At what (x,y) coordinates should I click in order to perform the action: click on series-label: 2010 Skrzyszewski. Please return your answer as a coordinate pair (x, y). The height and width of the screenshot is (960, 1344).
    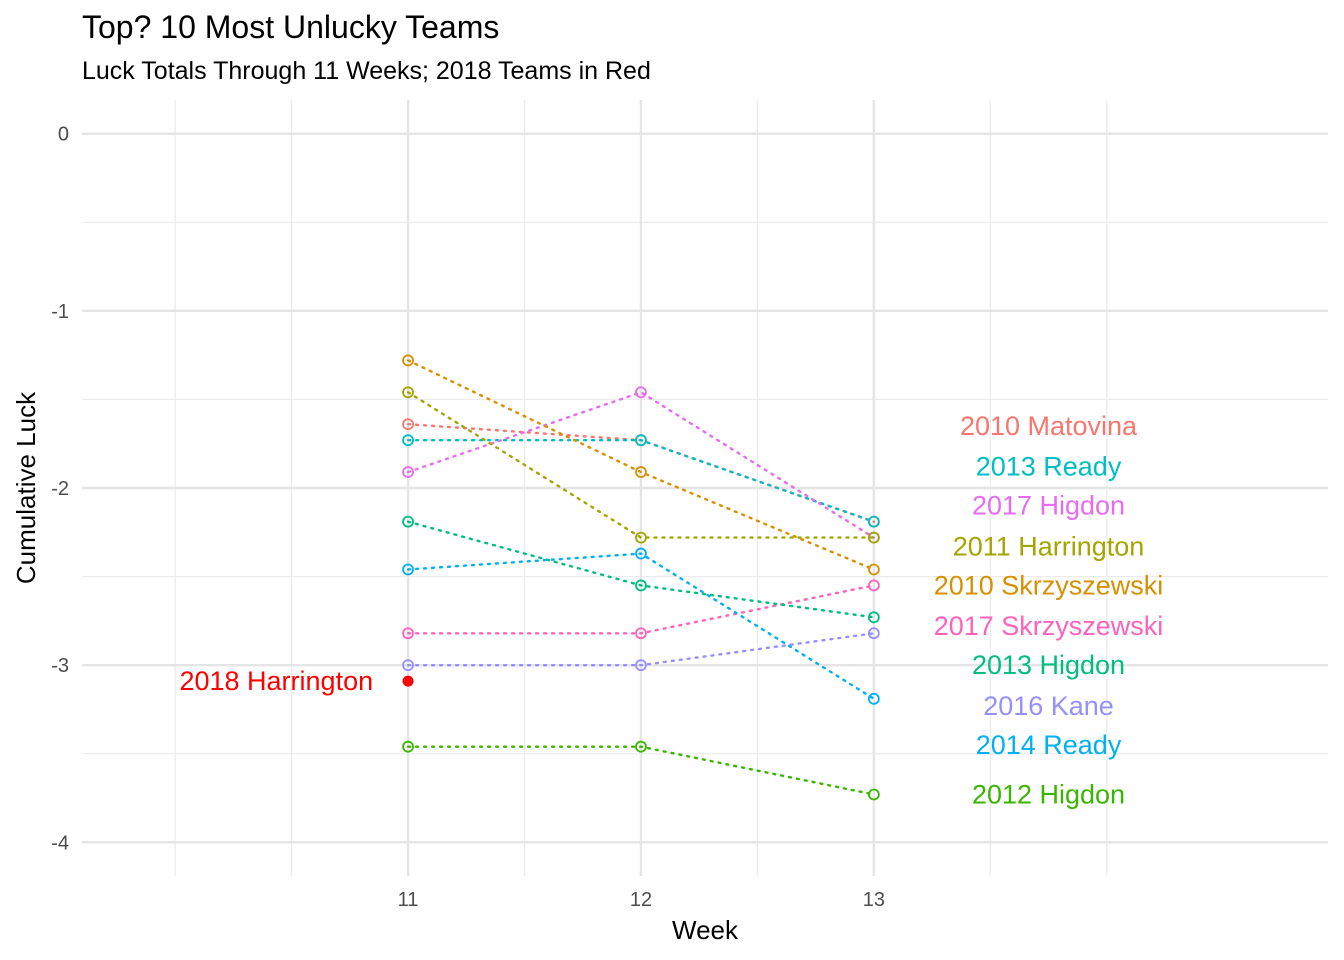
    Looking at the image, I should click on (1049, 585).